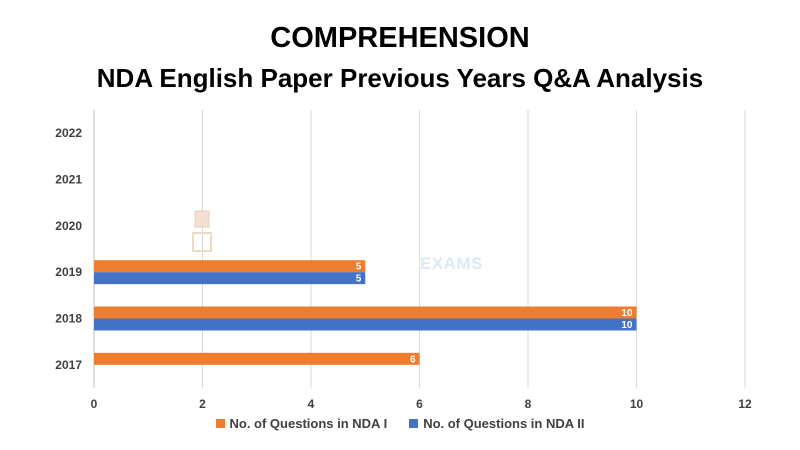  What do you see at coordinates (68, 133) in the screenshot?
I see `y-tick-label-2022: 2022` at bounding box center [68, 133].